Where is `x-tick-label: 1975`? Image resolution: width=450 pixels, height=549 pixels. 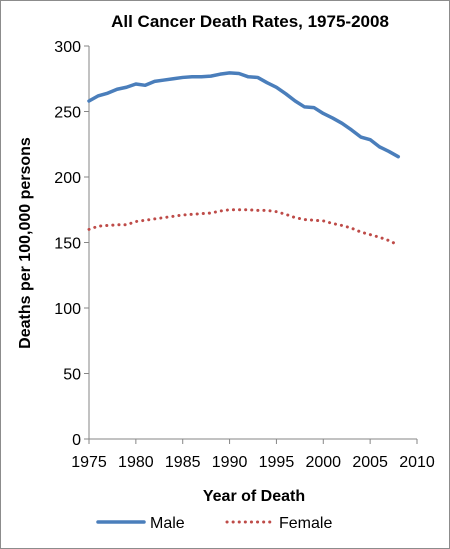 x-tick-label: 1975 is located at coordinates (89, 462).